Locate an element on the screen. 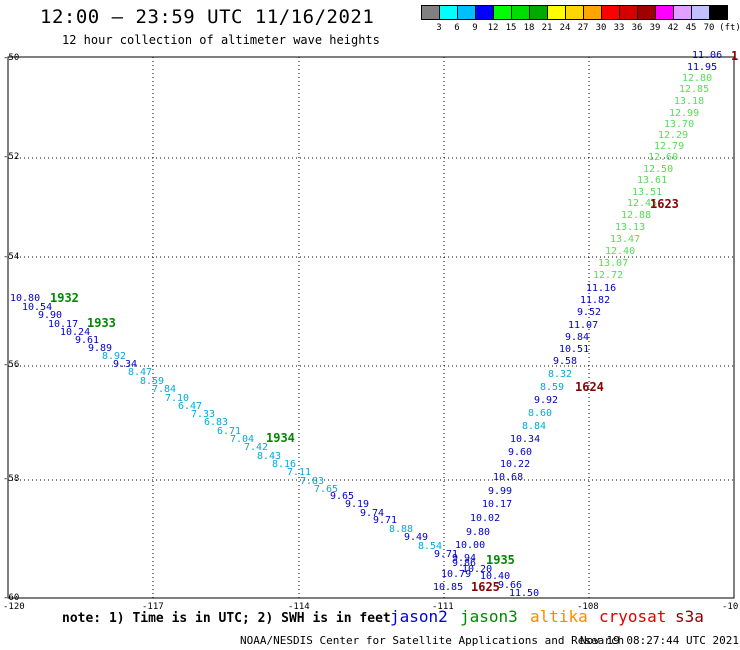 This screenshot has height=650, width=740. lon-label: -111 is located at coordinates (443, 607).